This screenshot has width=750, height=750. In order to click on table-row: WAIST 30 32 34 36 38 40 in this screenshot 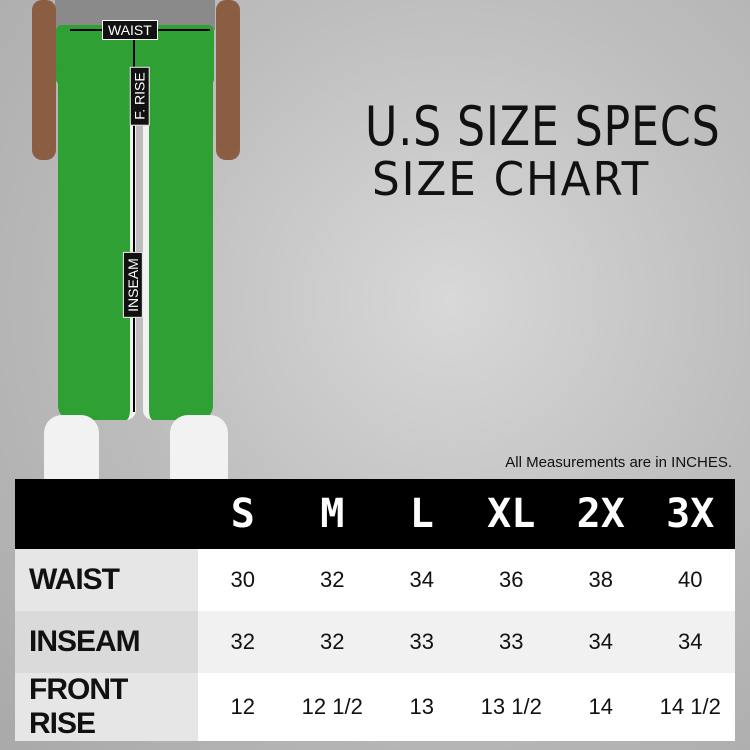, I will do `click(375, 580)`.